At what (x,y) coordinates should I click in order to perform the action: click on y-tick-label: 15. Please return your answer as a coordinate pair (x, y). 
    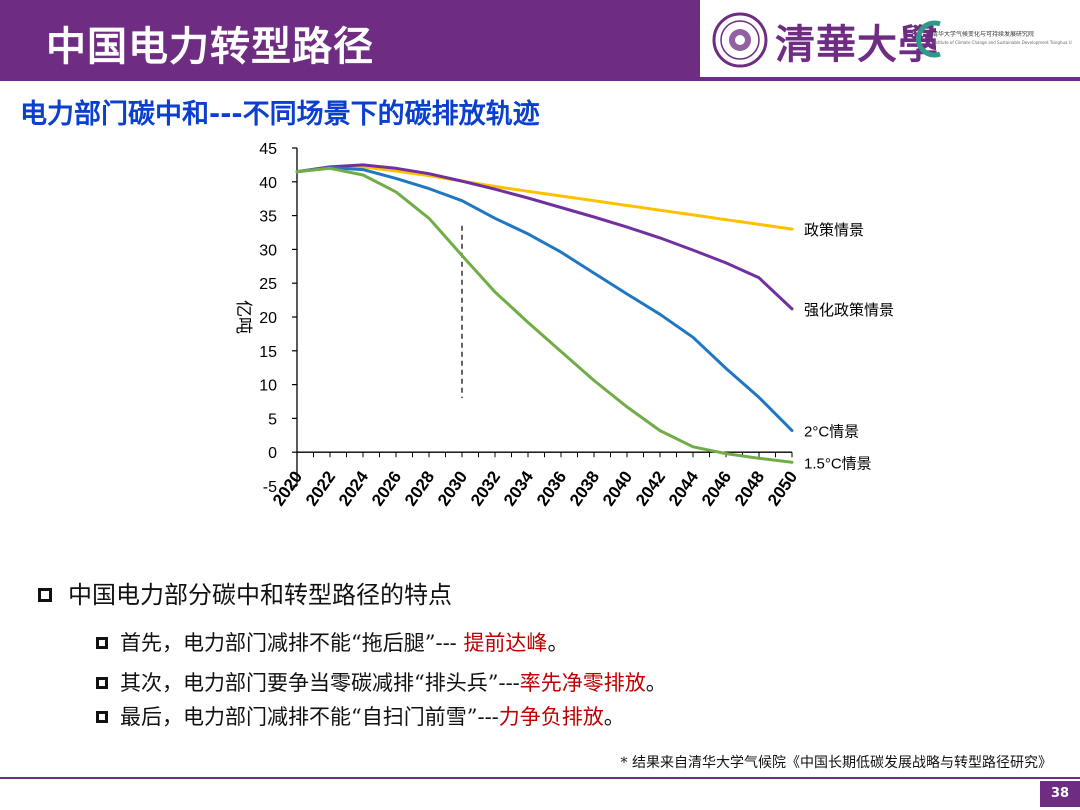
    Looking at the image, I should click on (268, 352).